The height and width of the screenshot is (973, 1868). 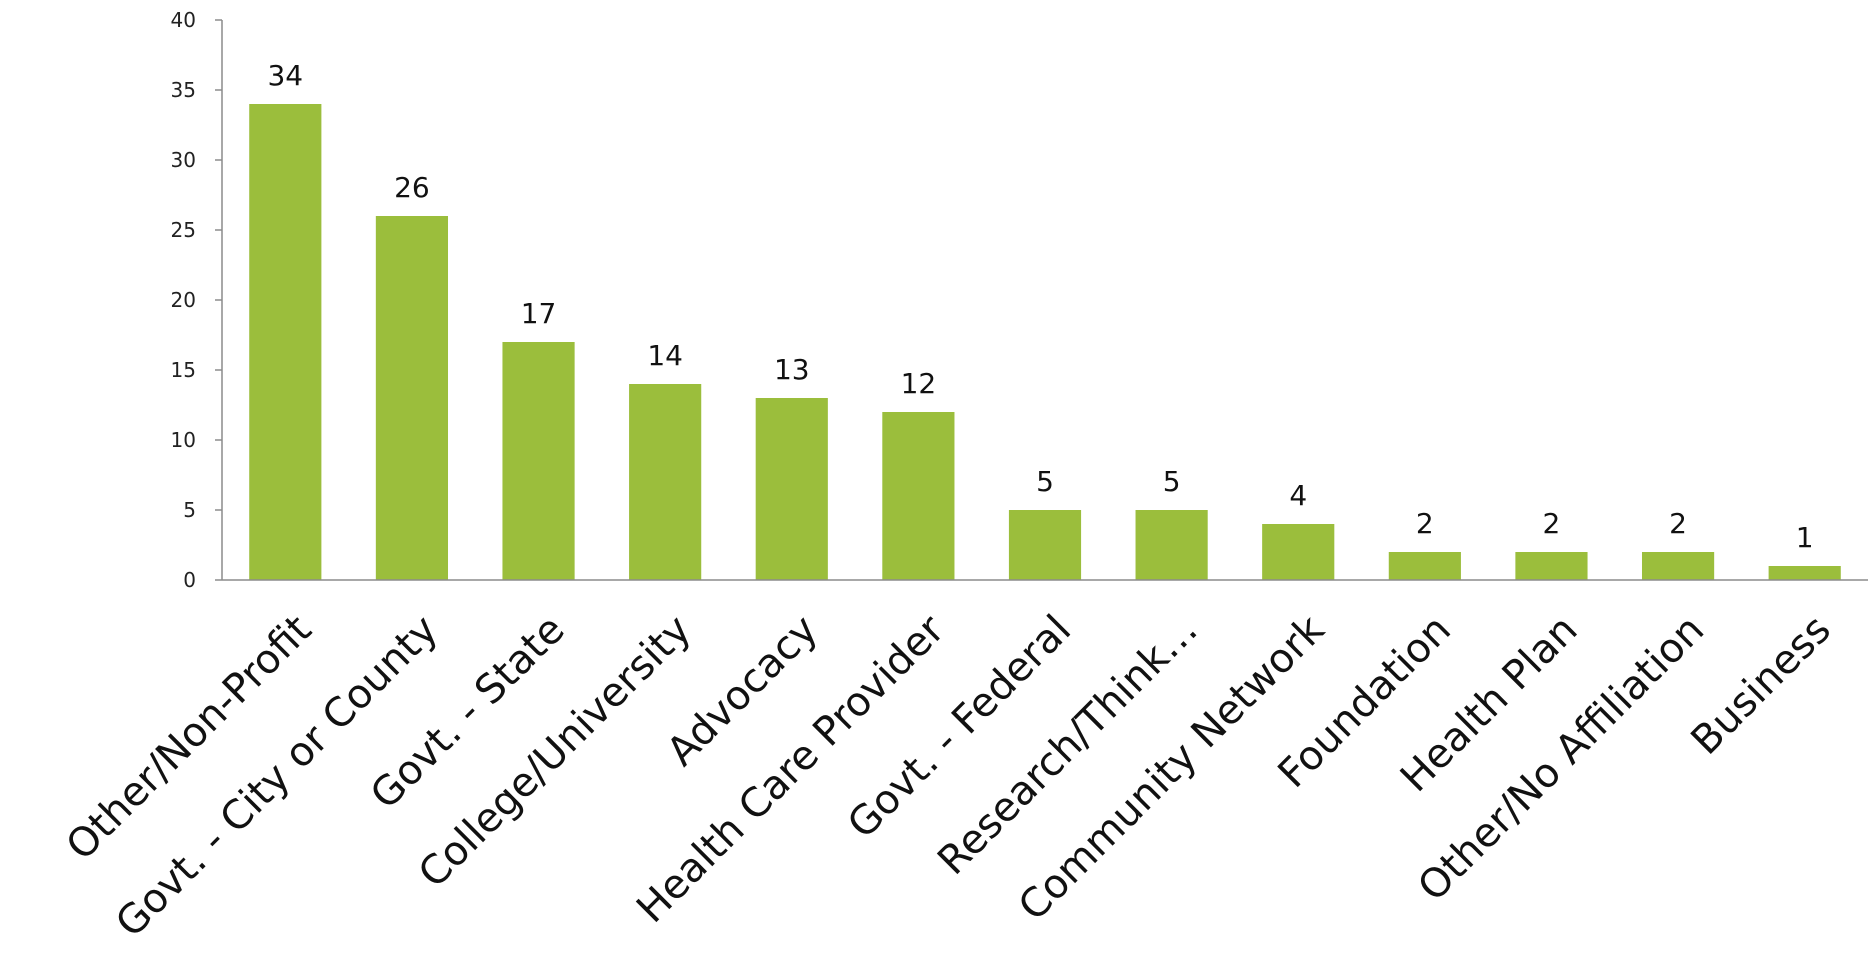 What do you see at coordinates (197, 300) in the screenshot?
I see `y-axis: 0 5 10 15 20 25 30 35 40` at bounding box center [197, 300].